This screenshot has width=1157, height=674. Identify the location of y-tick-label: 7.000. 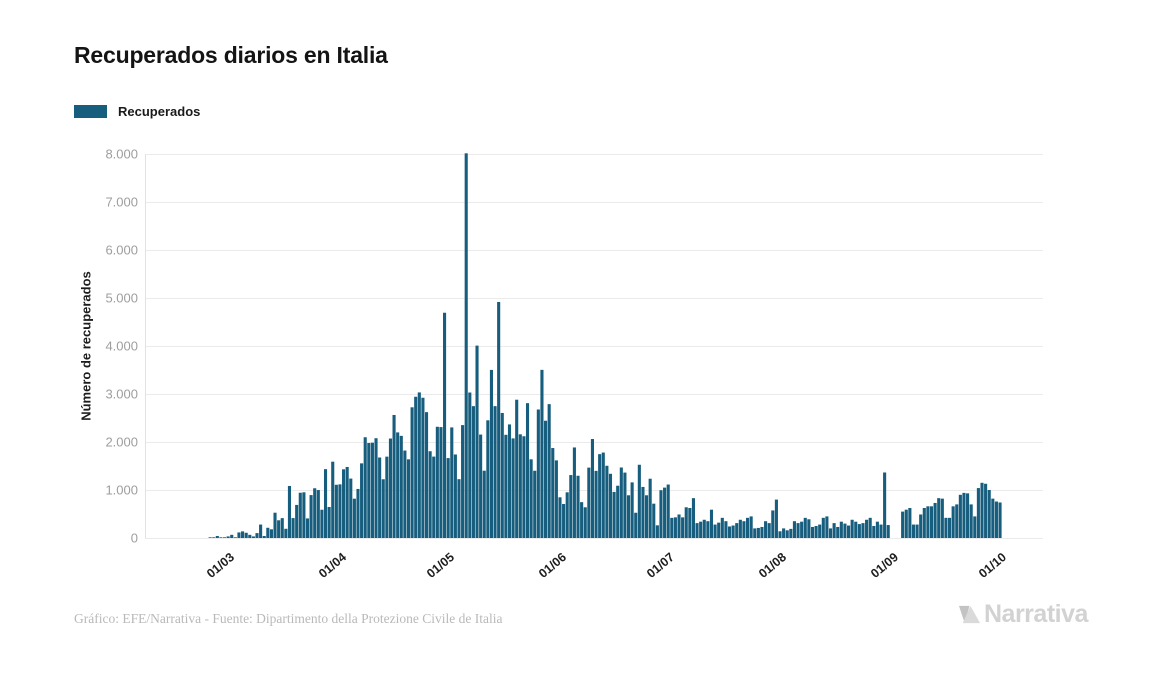
(121, 202).